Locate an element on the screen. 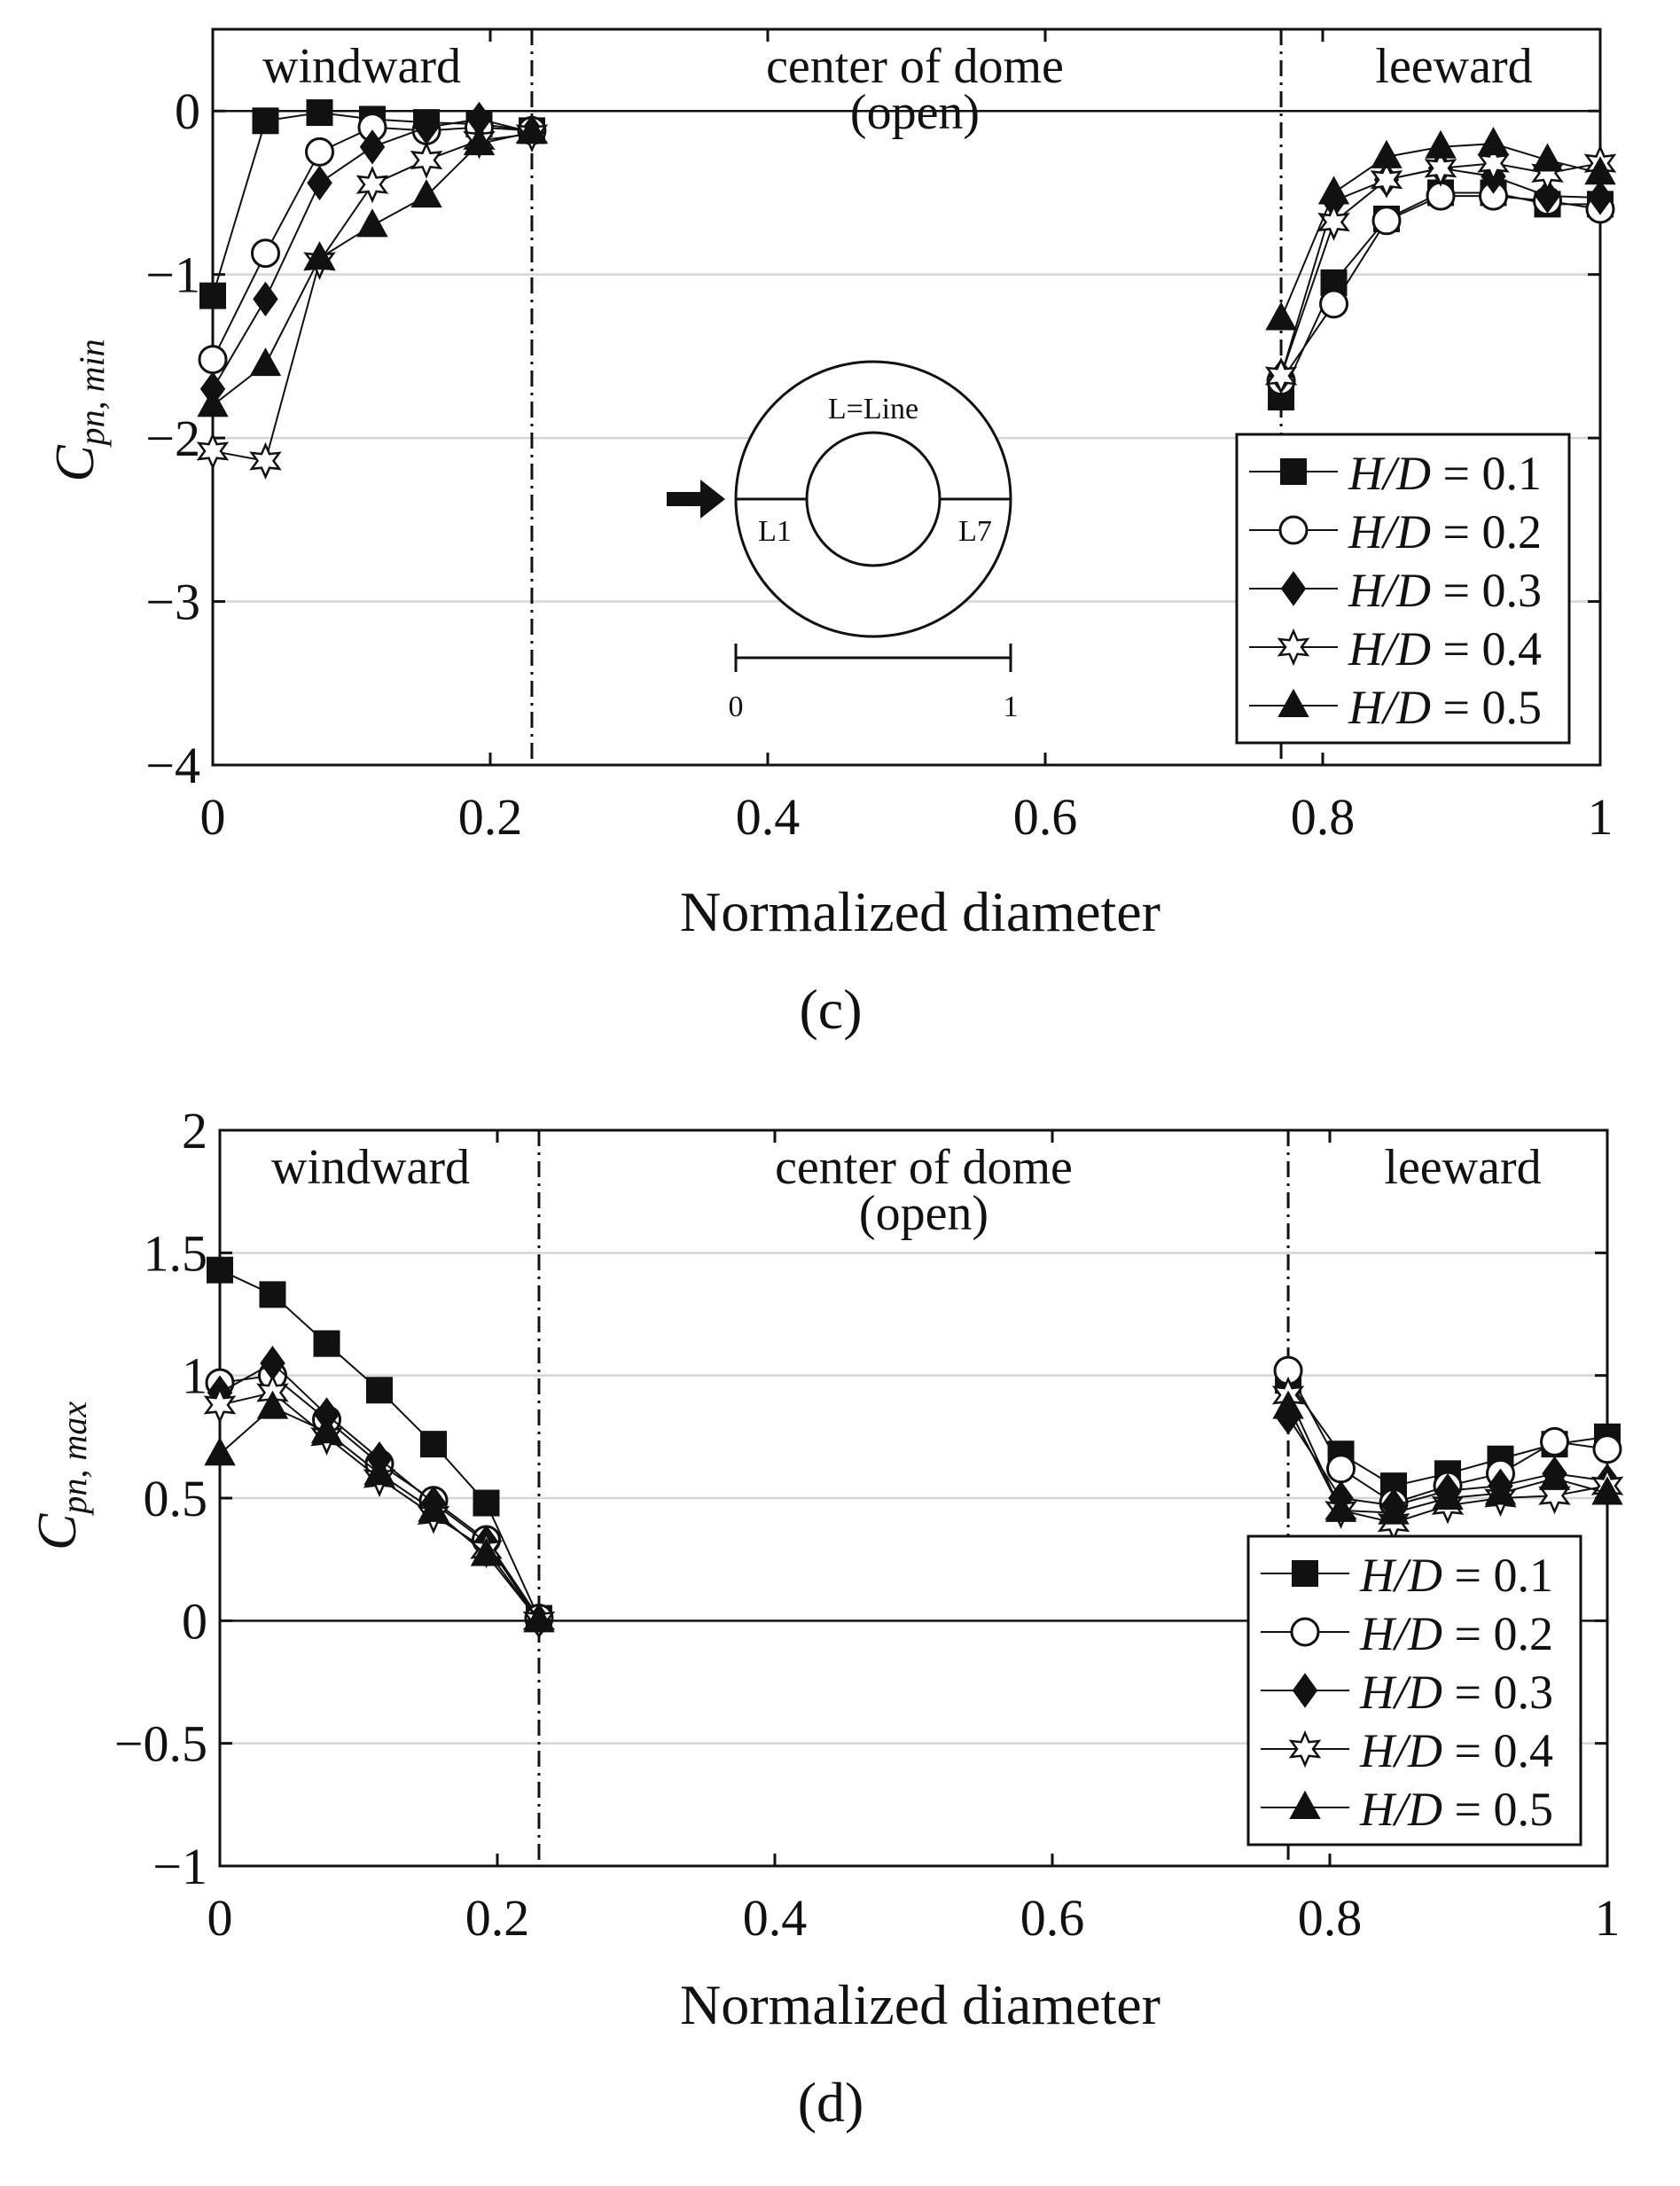 Image resolution: width=1680 pixels, height=2186 pixels. panel-c-region-labels: windward center of dome(open) leeward is located at coordinates (897, 89).